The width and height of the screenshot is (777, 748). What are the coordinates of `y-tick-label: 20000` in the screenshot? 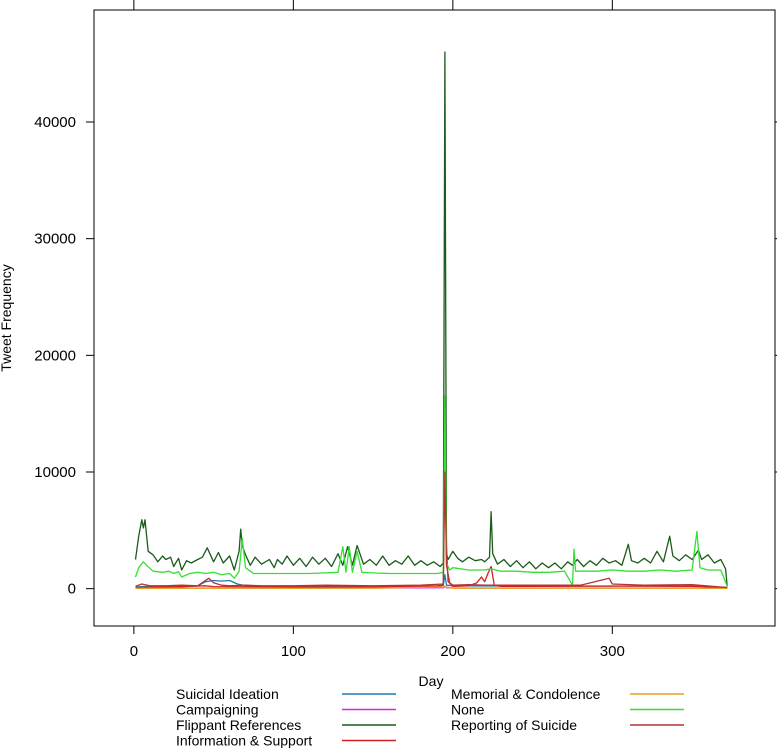 It's located at (55, 355).